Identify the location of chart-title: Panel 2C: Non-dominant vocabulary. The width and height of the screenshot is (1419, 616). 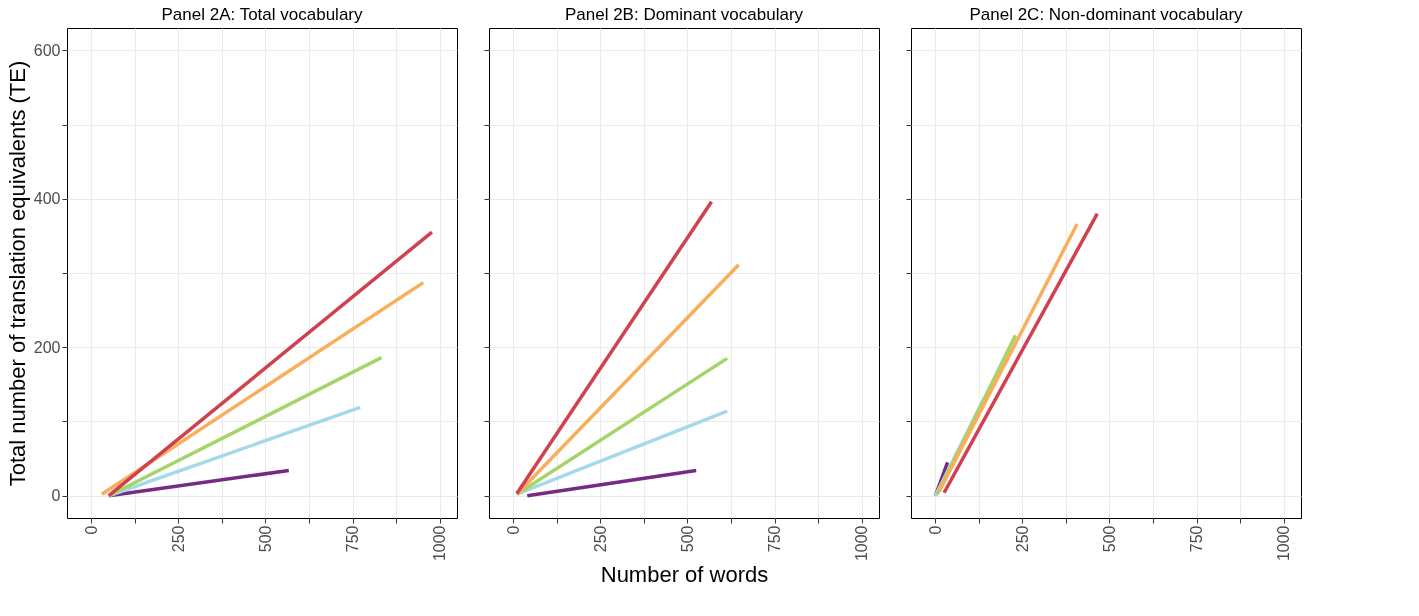
(1106, 14).